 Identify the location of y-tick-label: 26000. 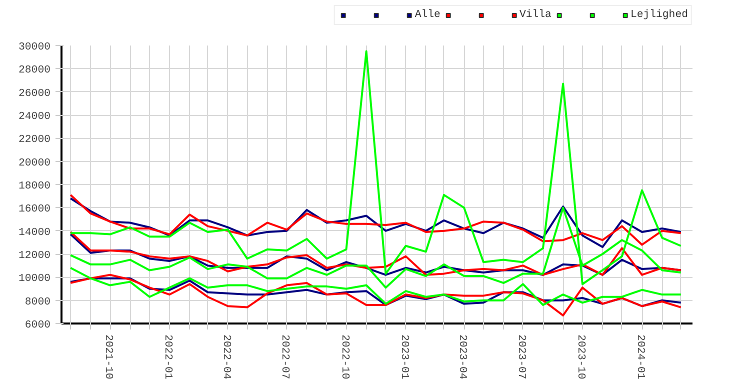
(34, 94).